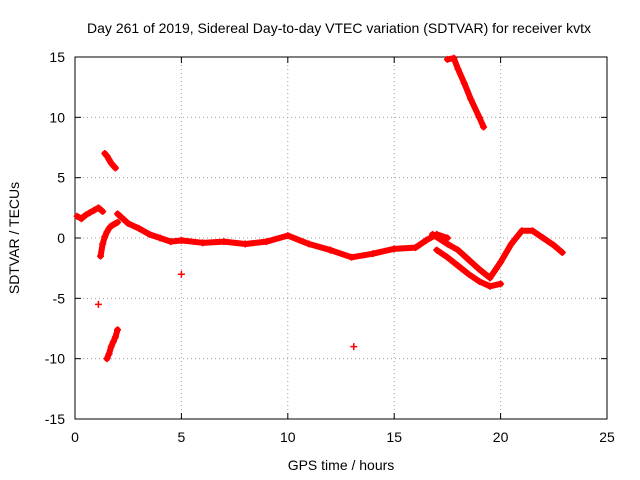 The image size is (640, 480). I want to click on x-tick-label: 25, so click(607, 437).